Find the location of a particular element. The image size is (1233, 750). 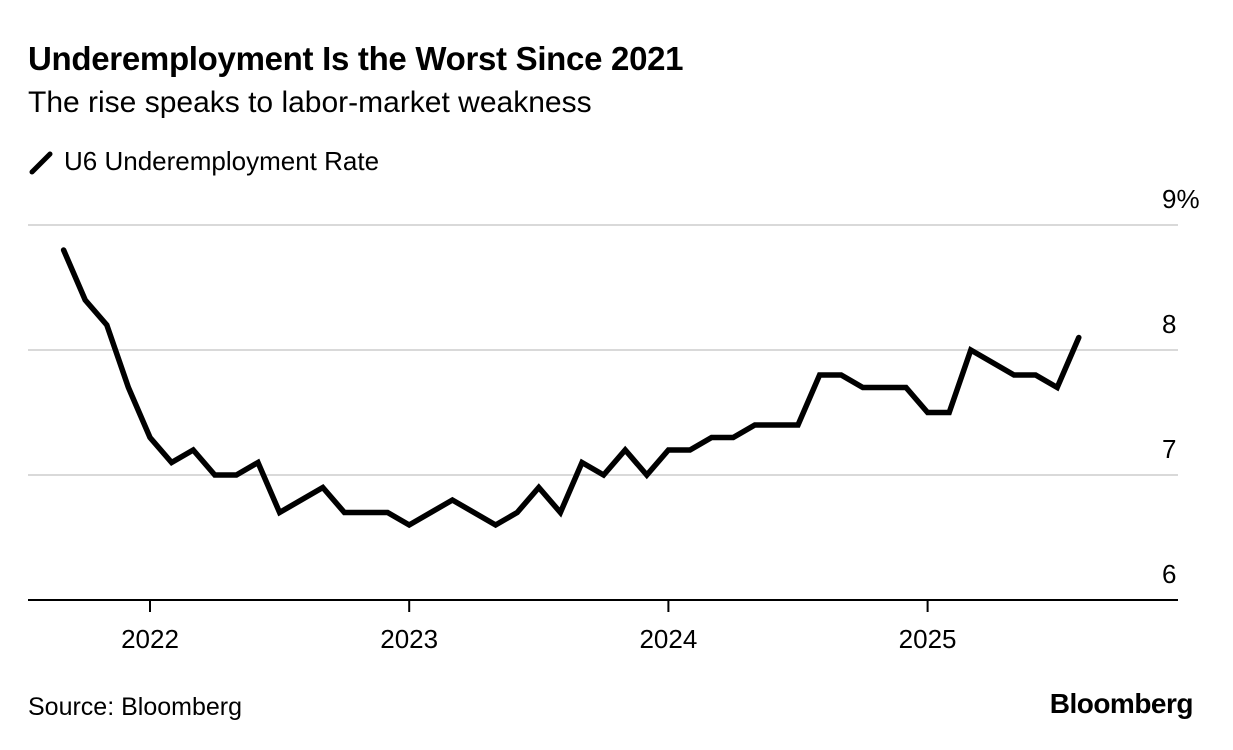

y-axis-labels: 6 7 8 9% is located at coordinates (1181, 386).